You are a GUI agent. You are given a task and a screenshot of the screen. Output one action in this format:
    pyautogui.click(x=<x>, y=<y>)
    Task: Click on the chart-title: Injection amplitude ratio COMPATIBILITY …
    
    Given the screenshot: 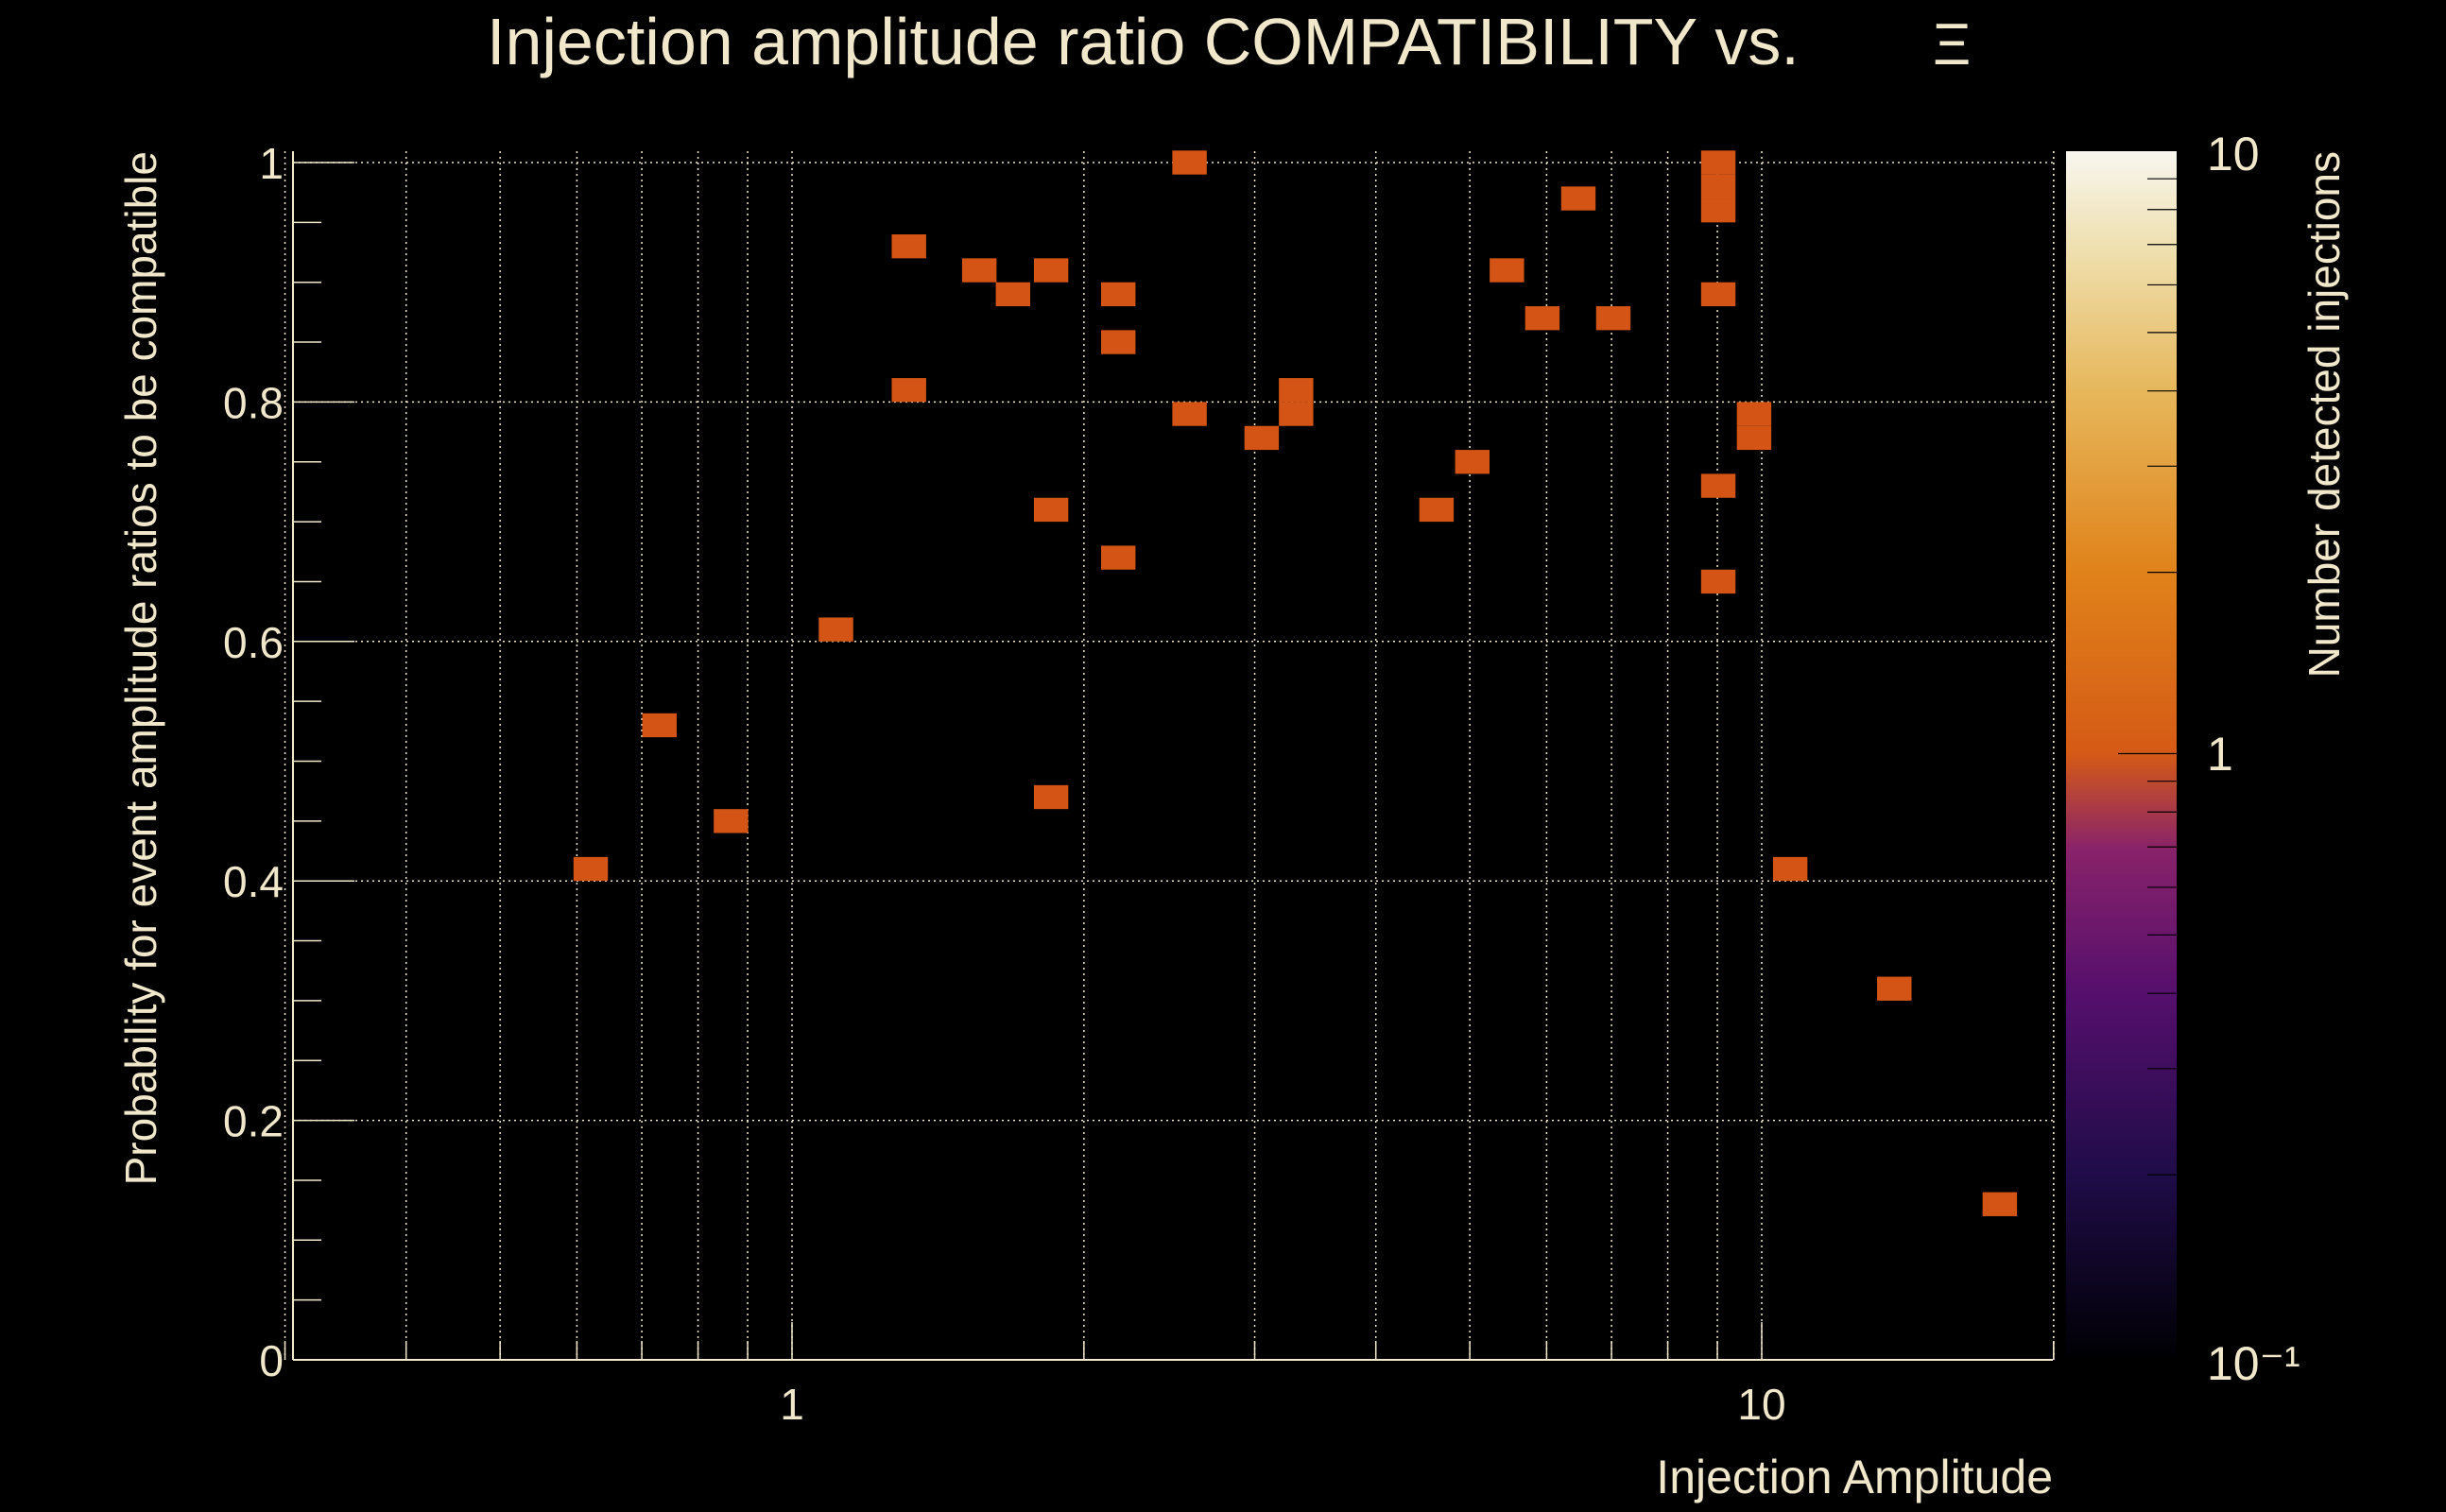 What is the action you would take?
    pyautogui.click(x=1144, y=41)
    